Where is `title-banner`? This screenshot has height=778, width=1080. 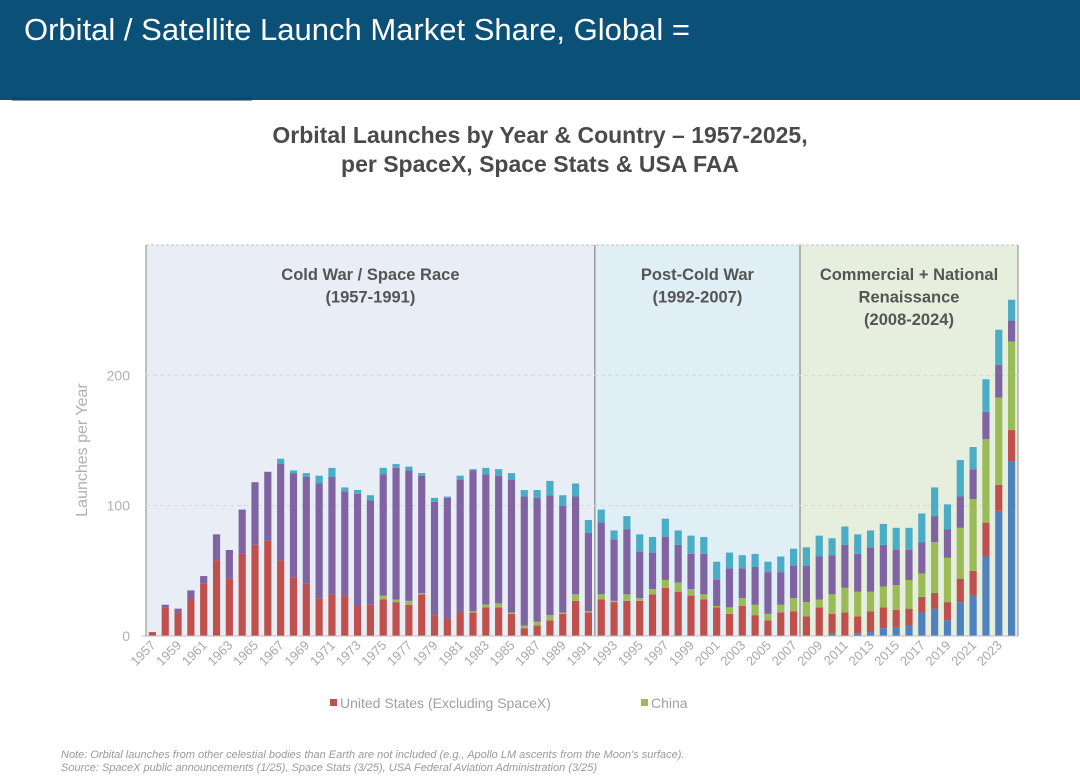 title-banner is located at coordinates (540, 50).